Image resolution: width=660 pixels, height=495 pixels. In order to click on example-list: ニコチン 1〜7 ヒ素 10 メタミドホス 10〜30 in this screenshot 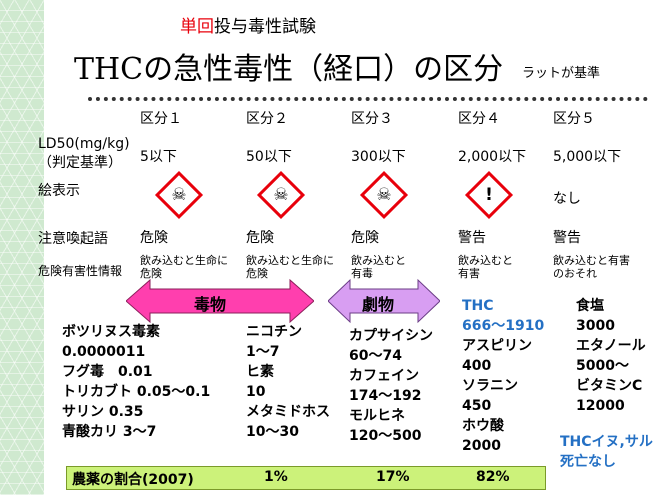, I will do `click(288, 382)`.